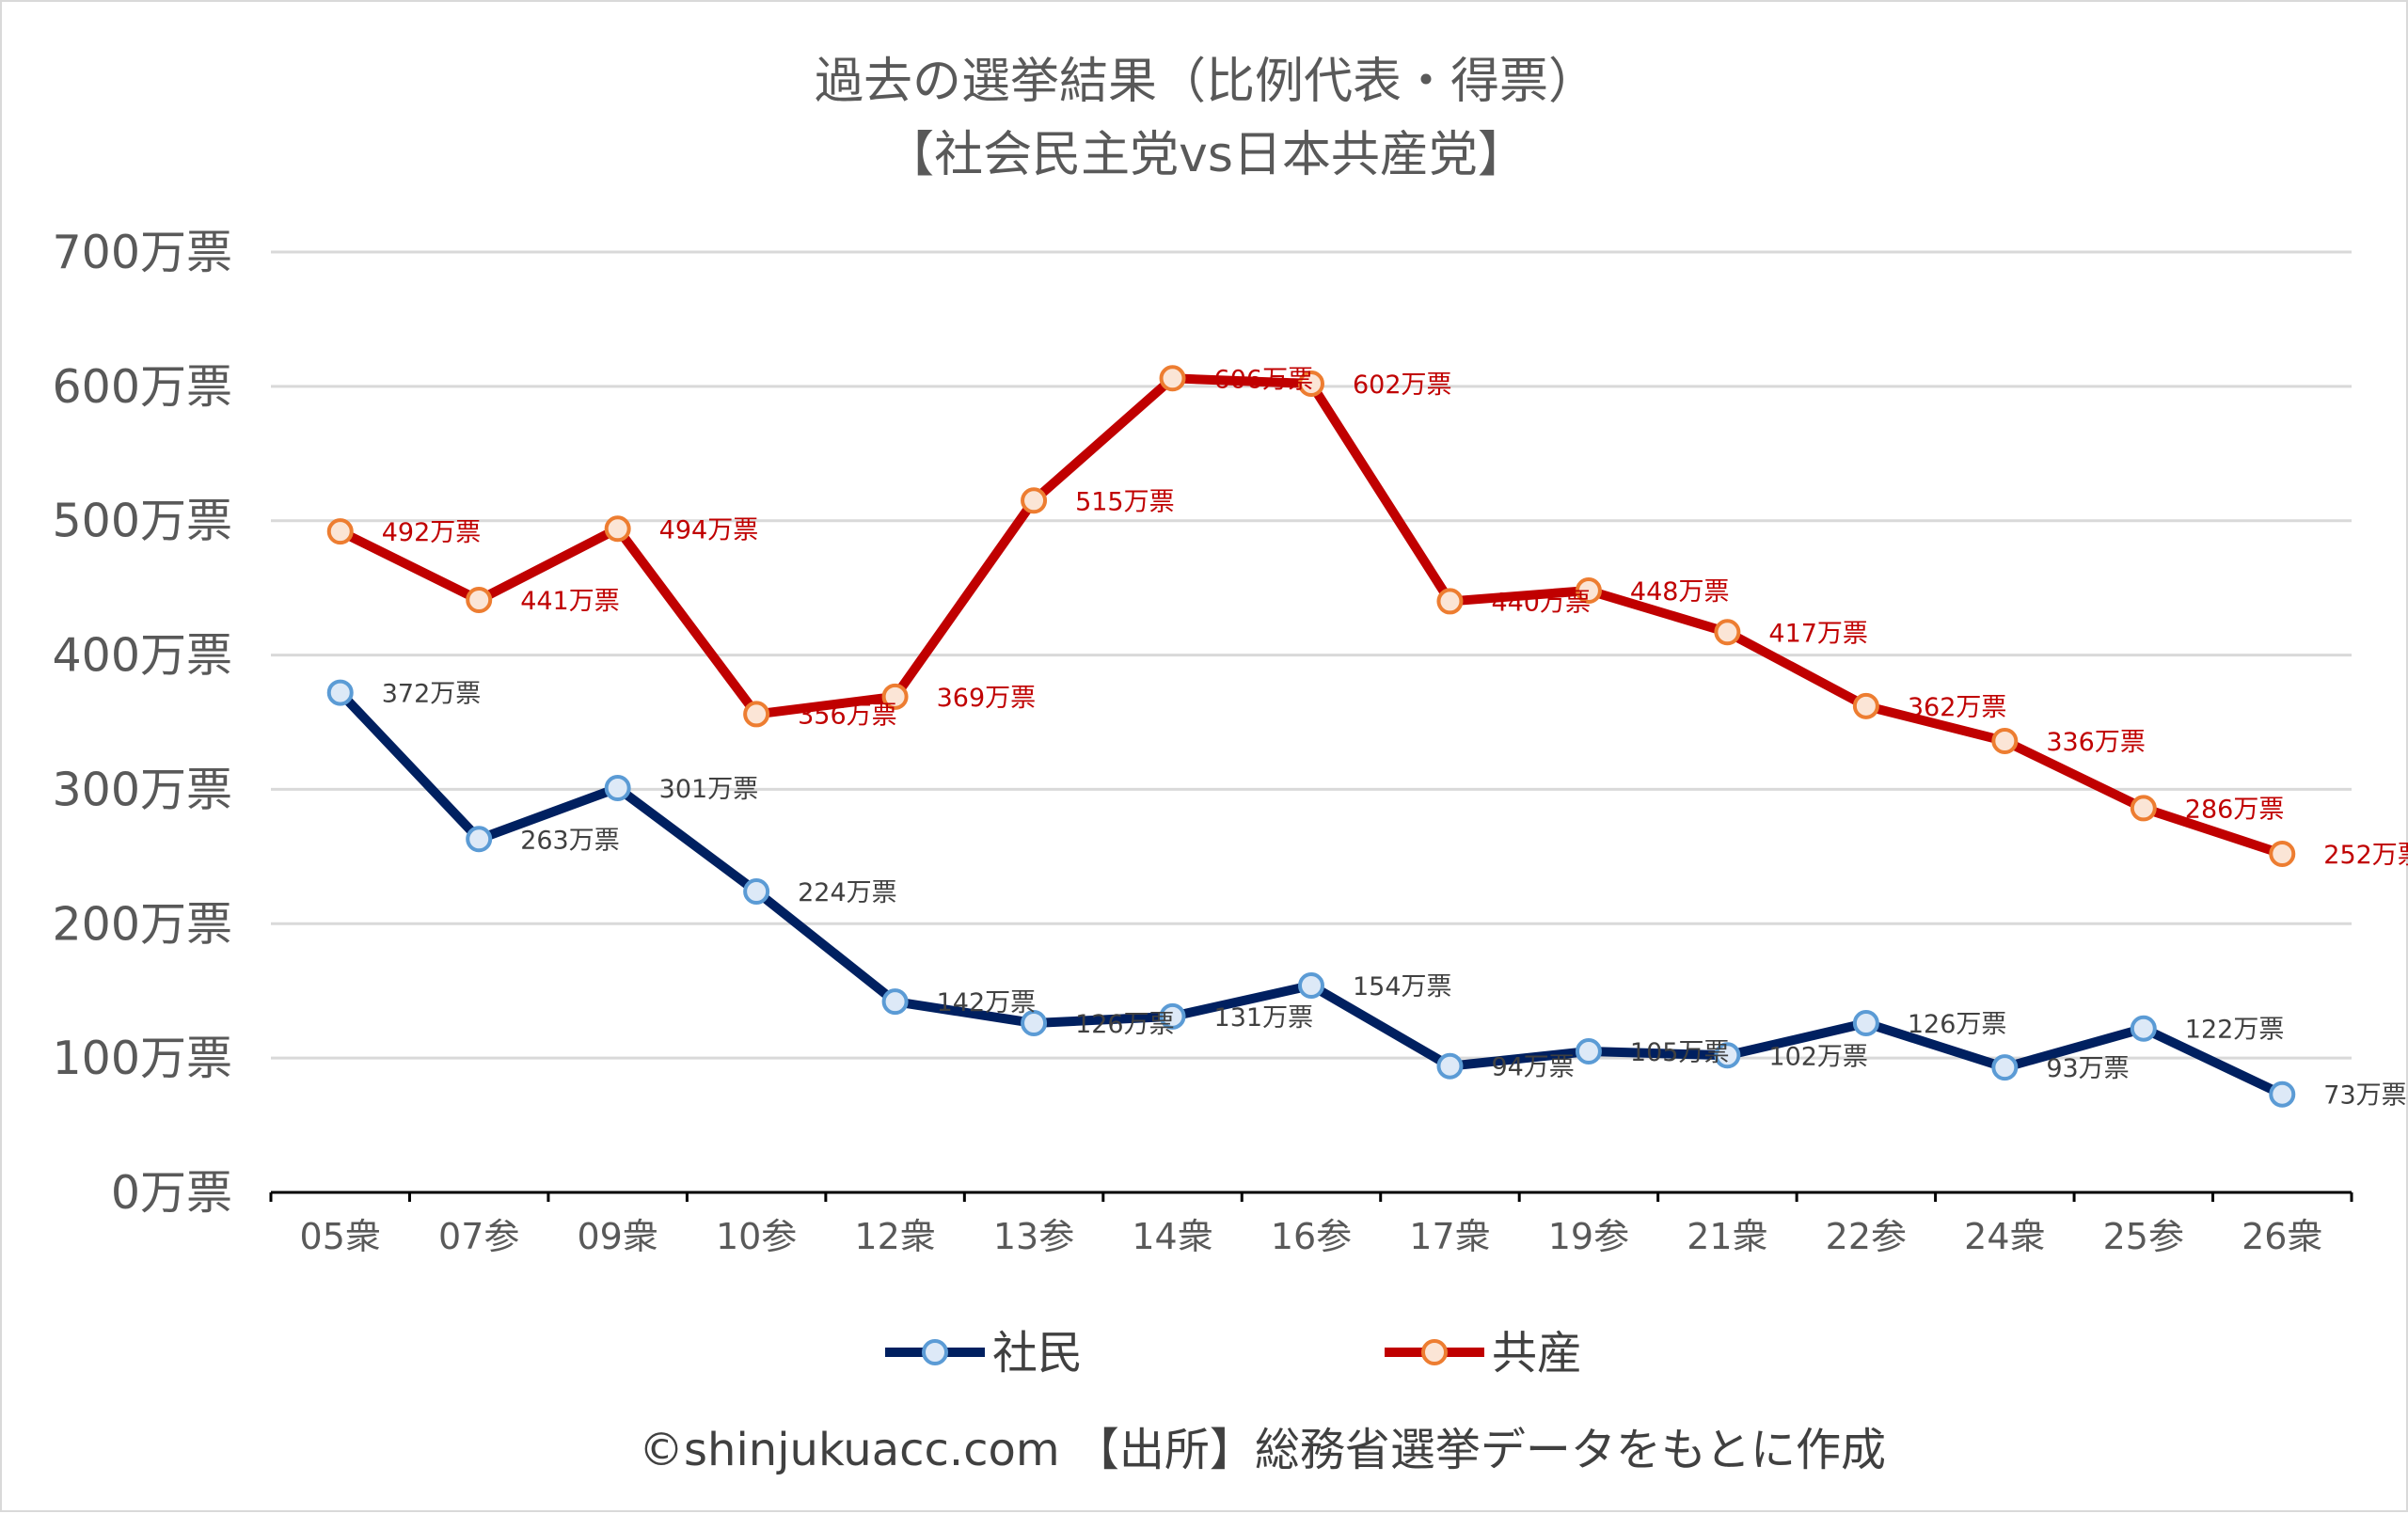 The height and width of the screenshot is (1514, 2408). What do you see at coordinates (848, 715) in the screenshot?
I see `data-label: 356万票` at bounding box center [848, 715].